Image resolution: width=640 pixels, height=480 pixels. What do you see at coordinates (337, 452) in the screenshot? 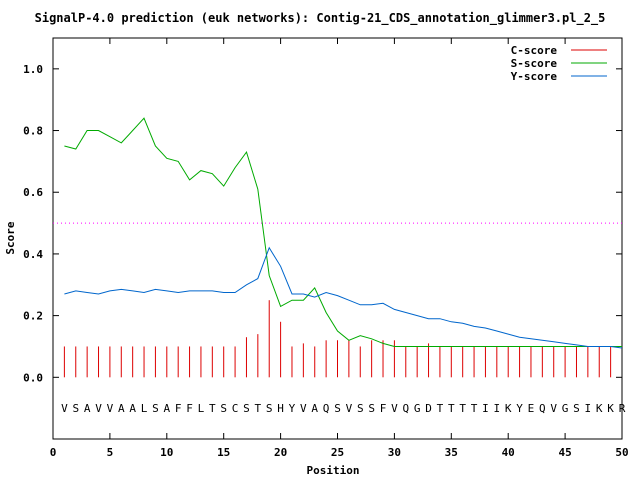
I see `x-tick-label: 25` at bounding box center [337, 452].